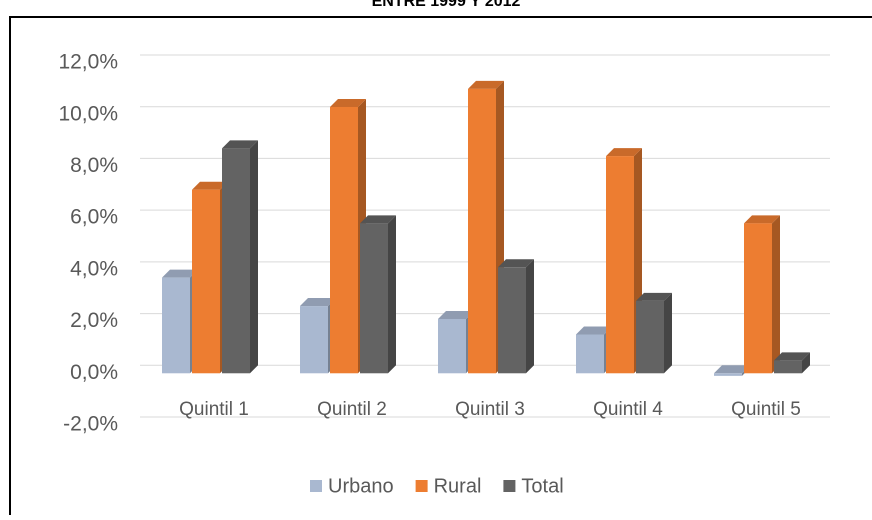  I want to click on x-tick-label: Quintil 5, so click(766, 409).